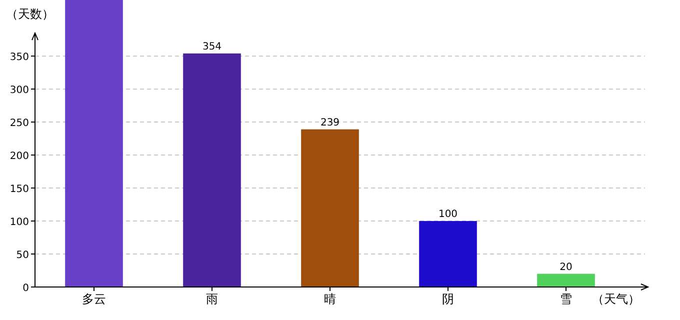 The height and width of the screenshot is (320, 680). I want to click on data-label: 100, so click(448, 214).